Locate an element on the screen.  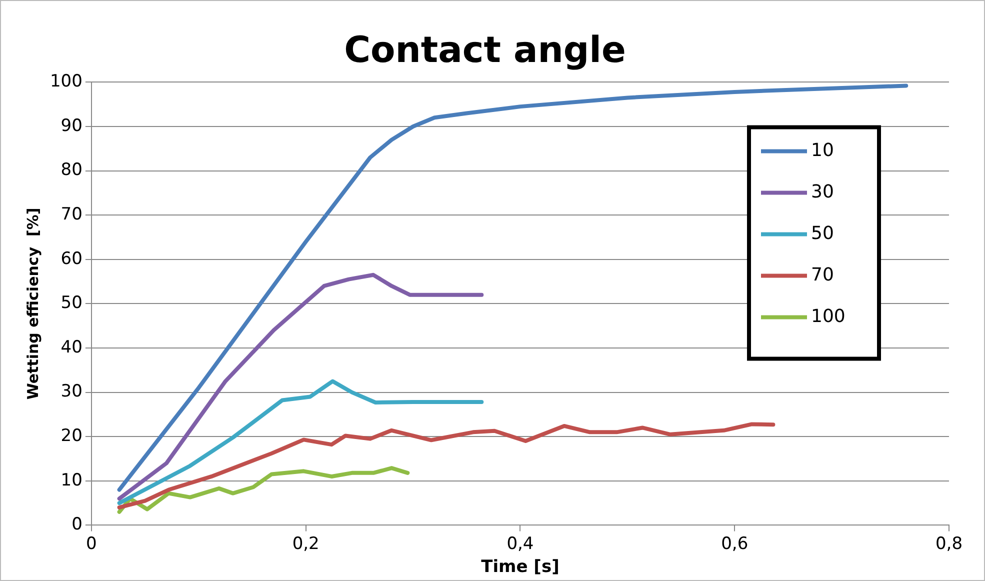
x-tick-label: 0,4 is located at coordinates (520, 544).